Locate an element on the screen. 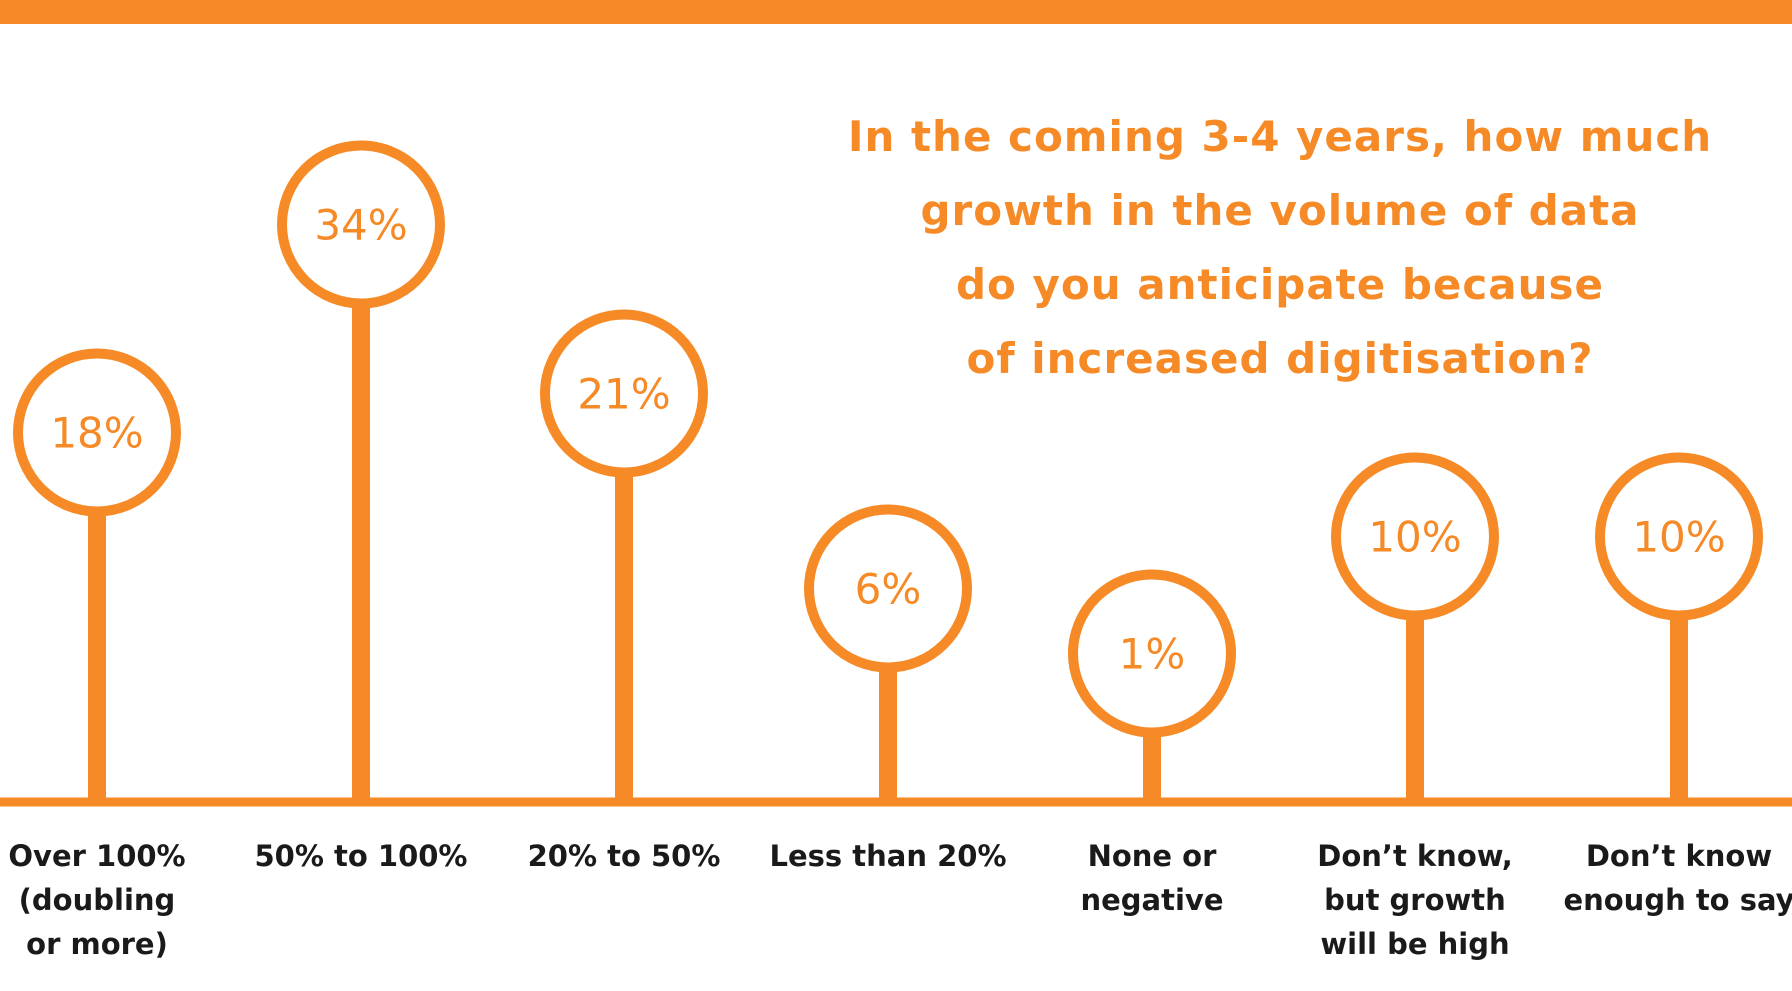 This screenshot has width=1792, height=991. category-label-line: or more) is located at coordinates (97, 944).